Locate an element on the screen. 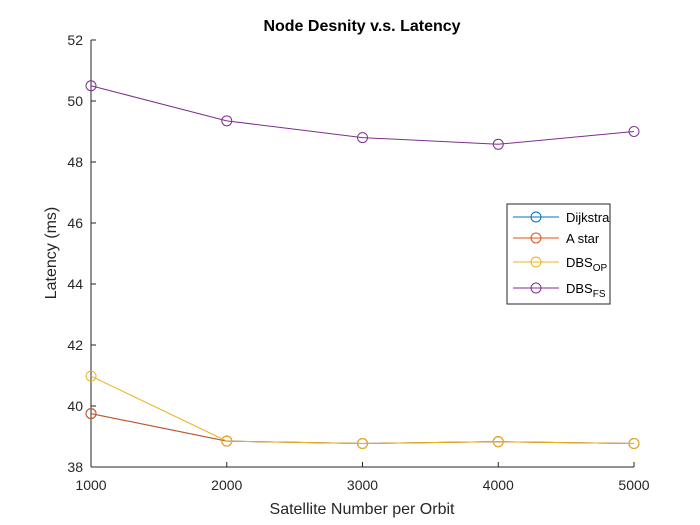  chart-title: Node Desnity v.s. Latency is located at coordinates (361, 26).